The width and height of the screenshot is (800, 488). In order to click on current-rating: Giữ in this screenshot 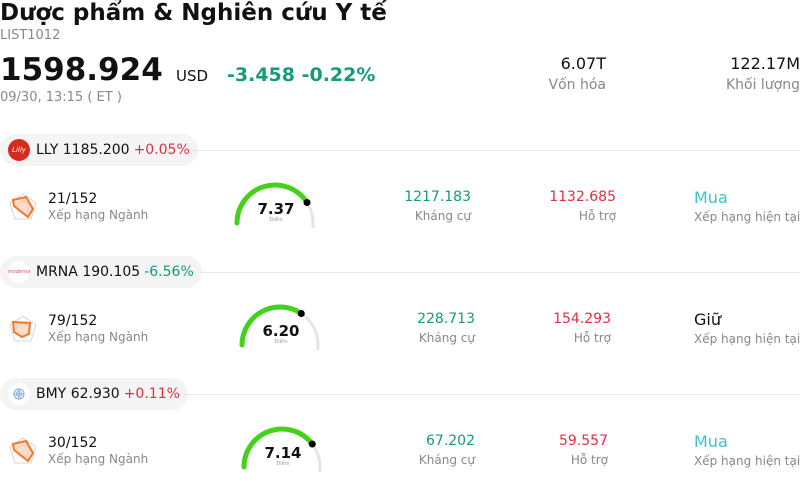, I will do `click(707, 319)`.